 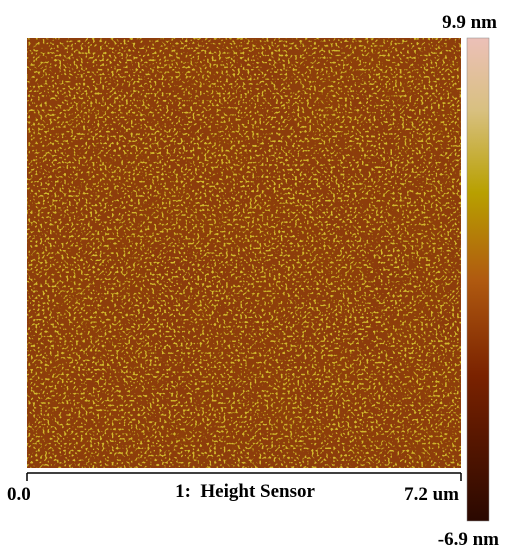 What do you see at coordinates (19, 494) in the screenshot?
I see `axis-start-label: 0.0` at bounding box center [19, 494].